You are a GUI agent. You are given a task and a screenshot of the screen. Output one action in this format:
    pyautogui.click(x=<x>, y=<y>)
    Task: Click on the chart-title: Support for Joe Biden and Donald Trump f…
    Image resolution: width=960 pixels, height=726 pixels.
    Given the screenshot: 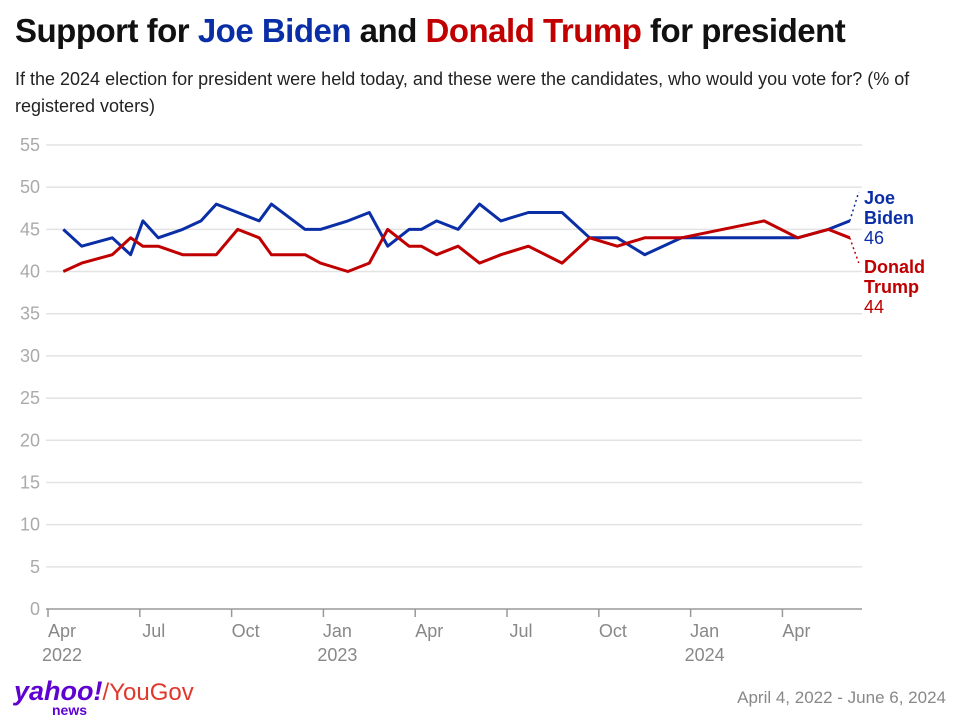 What is the action you would take?
    pyautogui.click(x=430, y=31)
    